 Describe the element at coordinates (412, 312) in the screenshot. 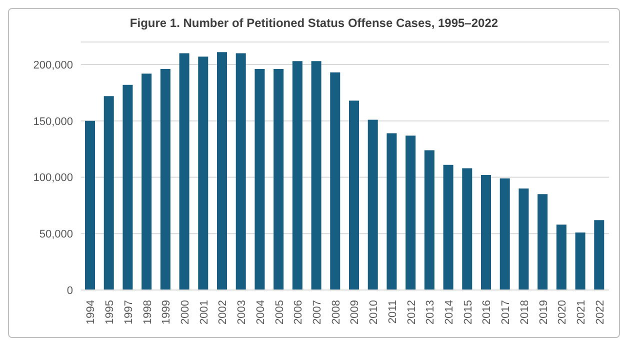

I see `x-tick-label: 2012` at that location.